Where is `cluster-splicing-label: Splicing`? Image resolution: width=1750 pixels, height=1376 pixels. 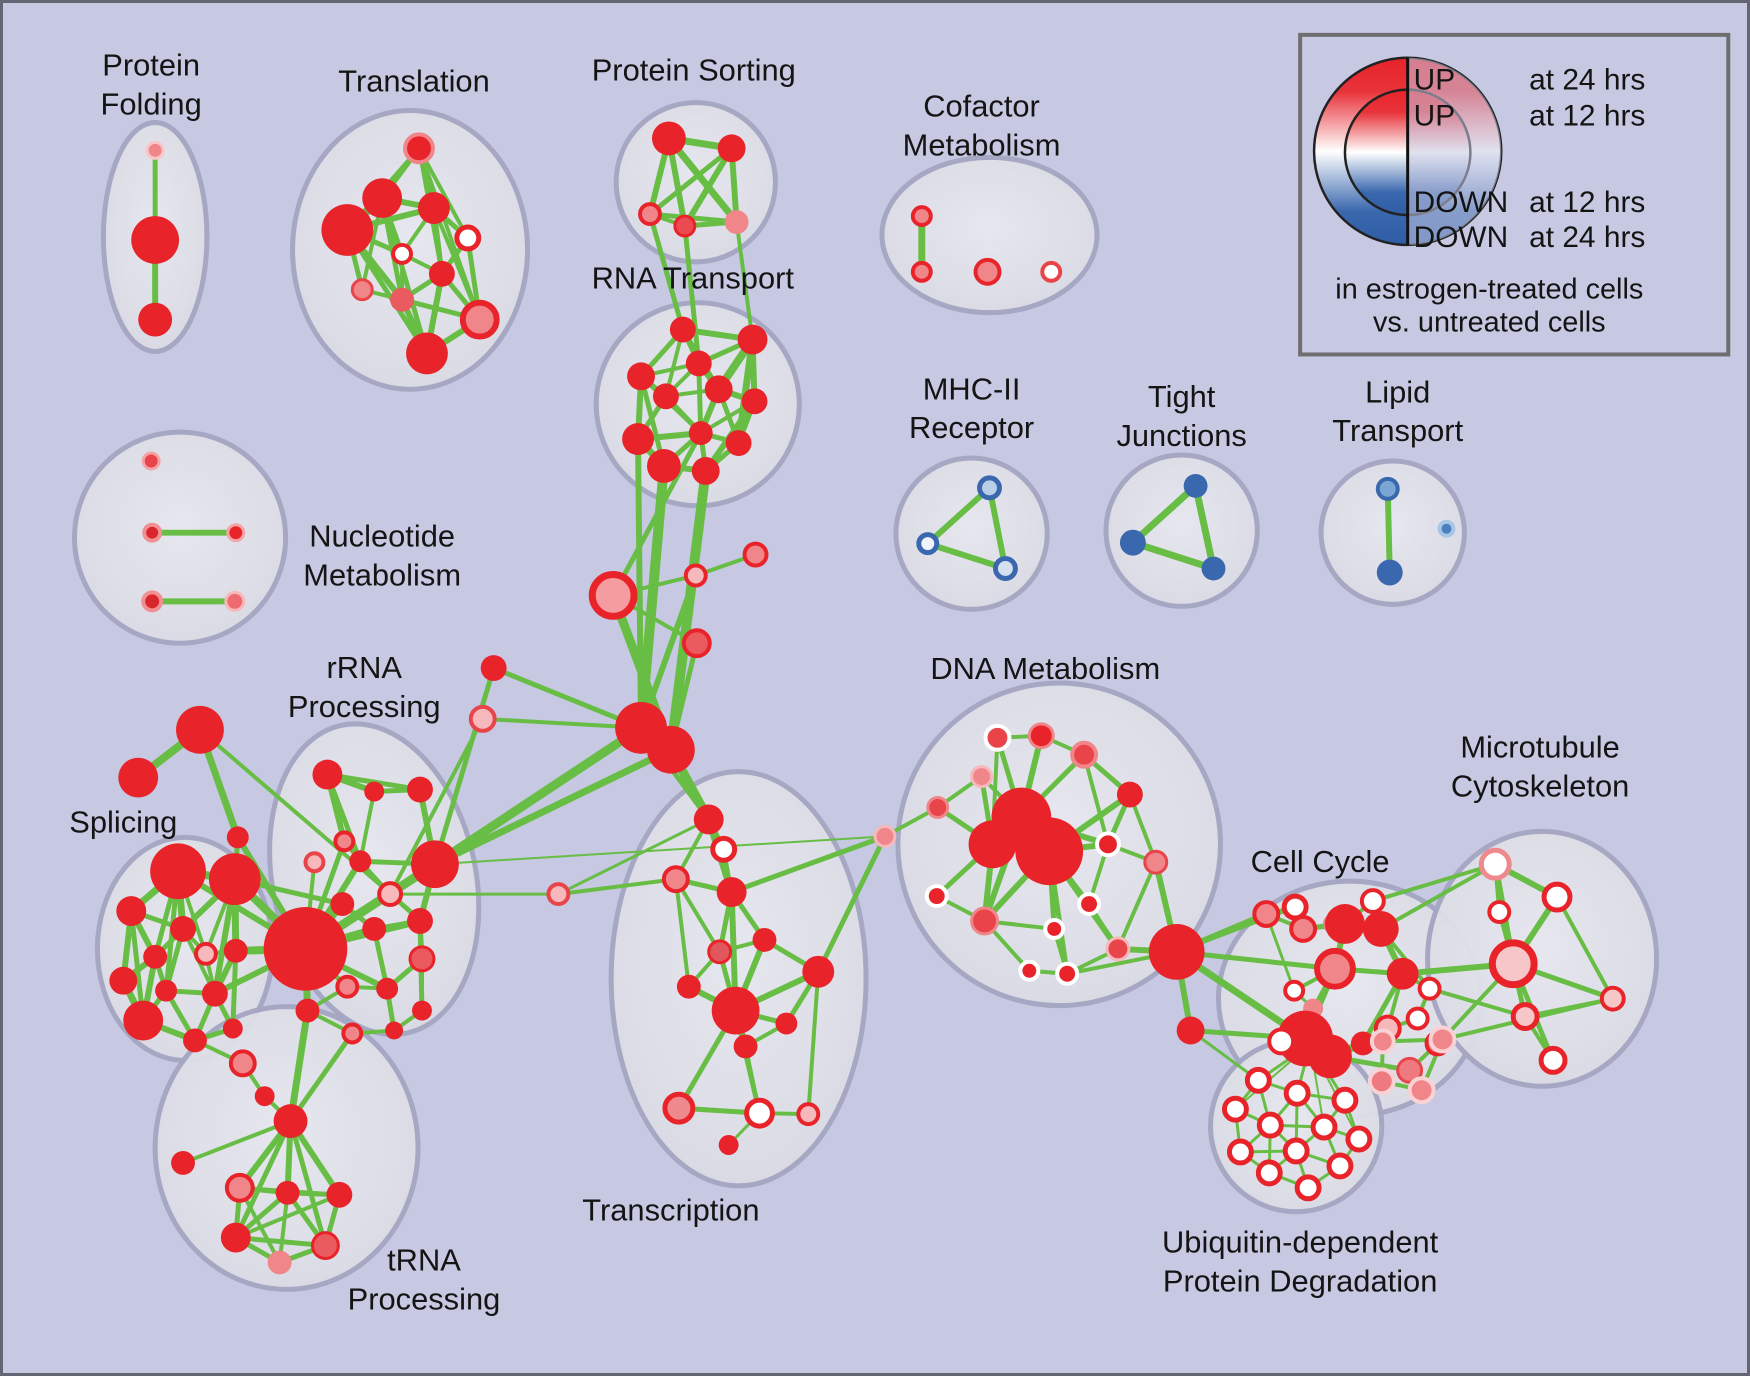
cluster-splicing-label: Splicing is located at coordinates (123, 821).